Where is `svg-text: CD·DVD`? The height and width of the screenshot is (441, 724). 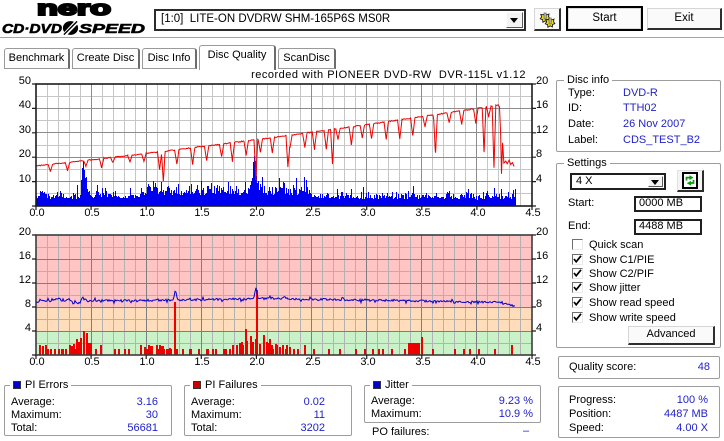 svg-text: CD·DVD is located at coordinates (32, 28).